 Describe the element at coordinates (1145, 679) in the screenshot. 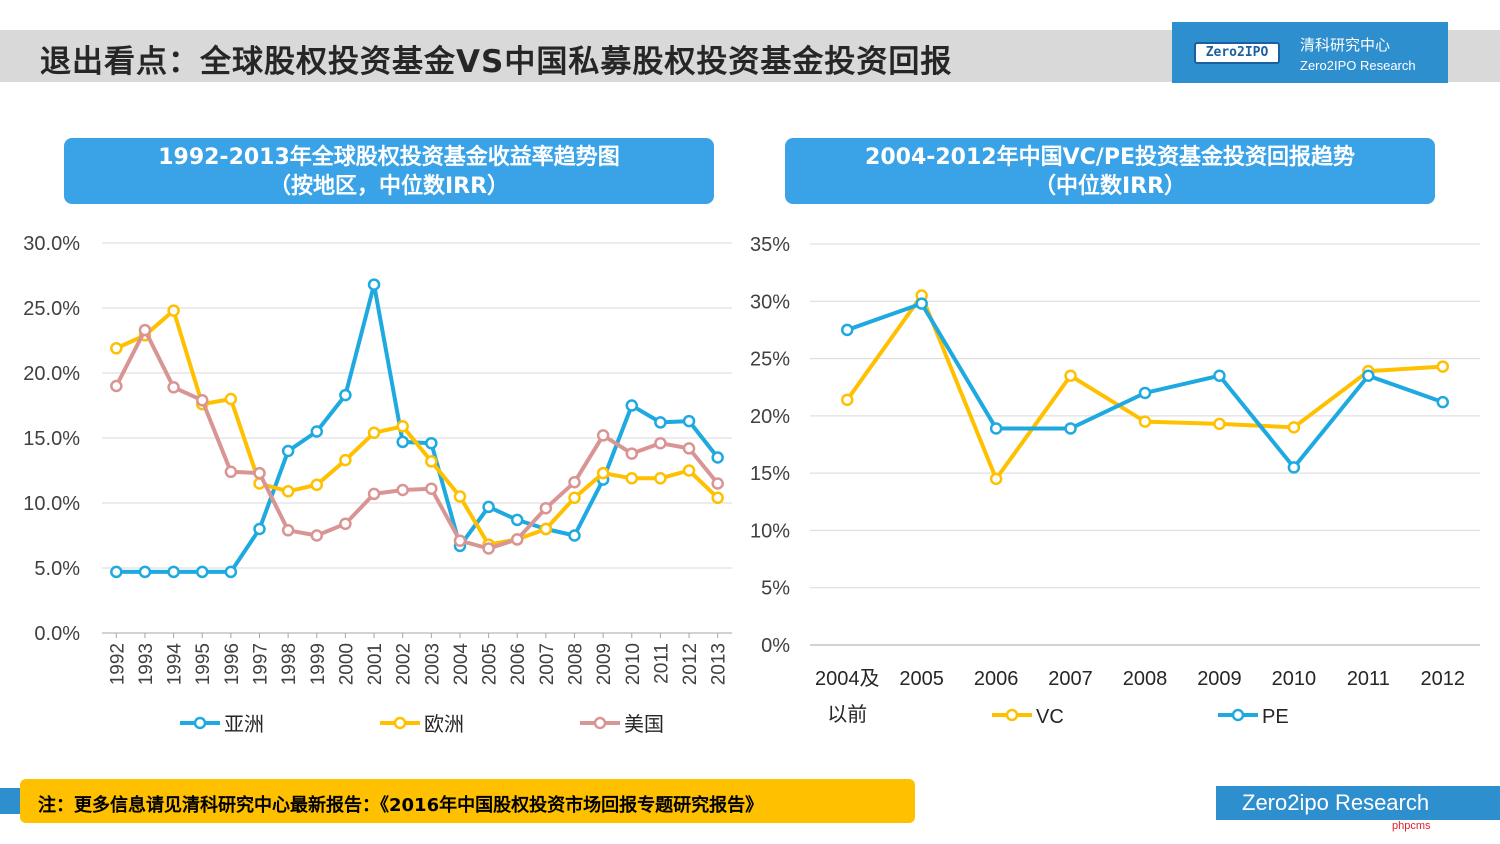

I see `x-tick-label: 2008` at that location.